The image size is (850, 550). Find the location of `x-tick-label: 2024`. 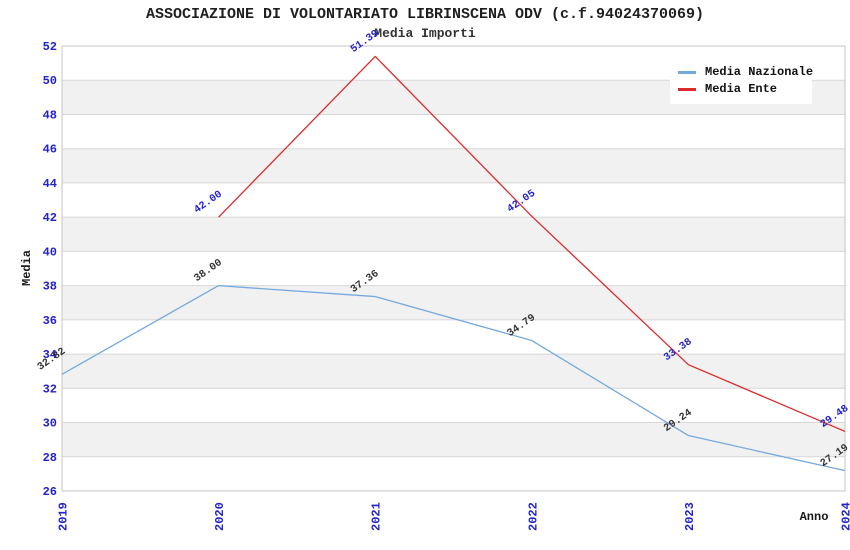

x-tick-label: 2024 is located at coordinates (845, 516).